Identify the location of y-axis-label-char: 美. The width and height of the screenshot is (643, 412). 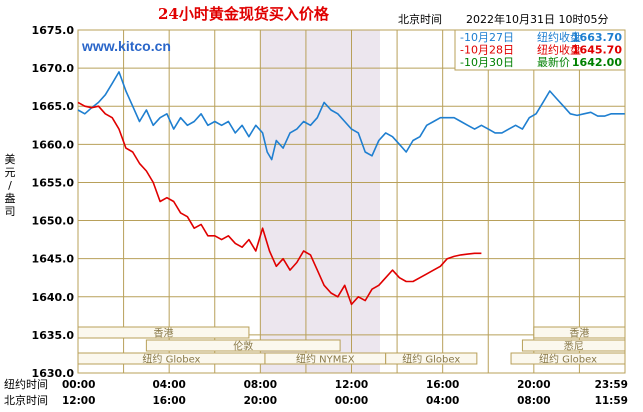
(10, 159).